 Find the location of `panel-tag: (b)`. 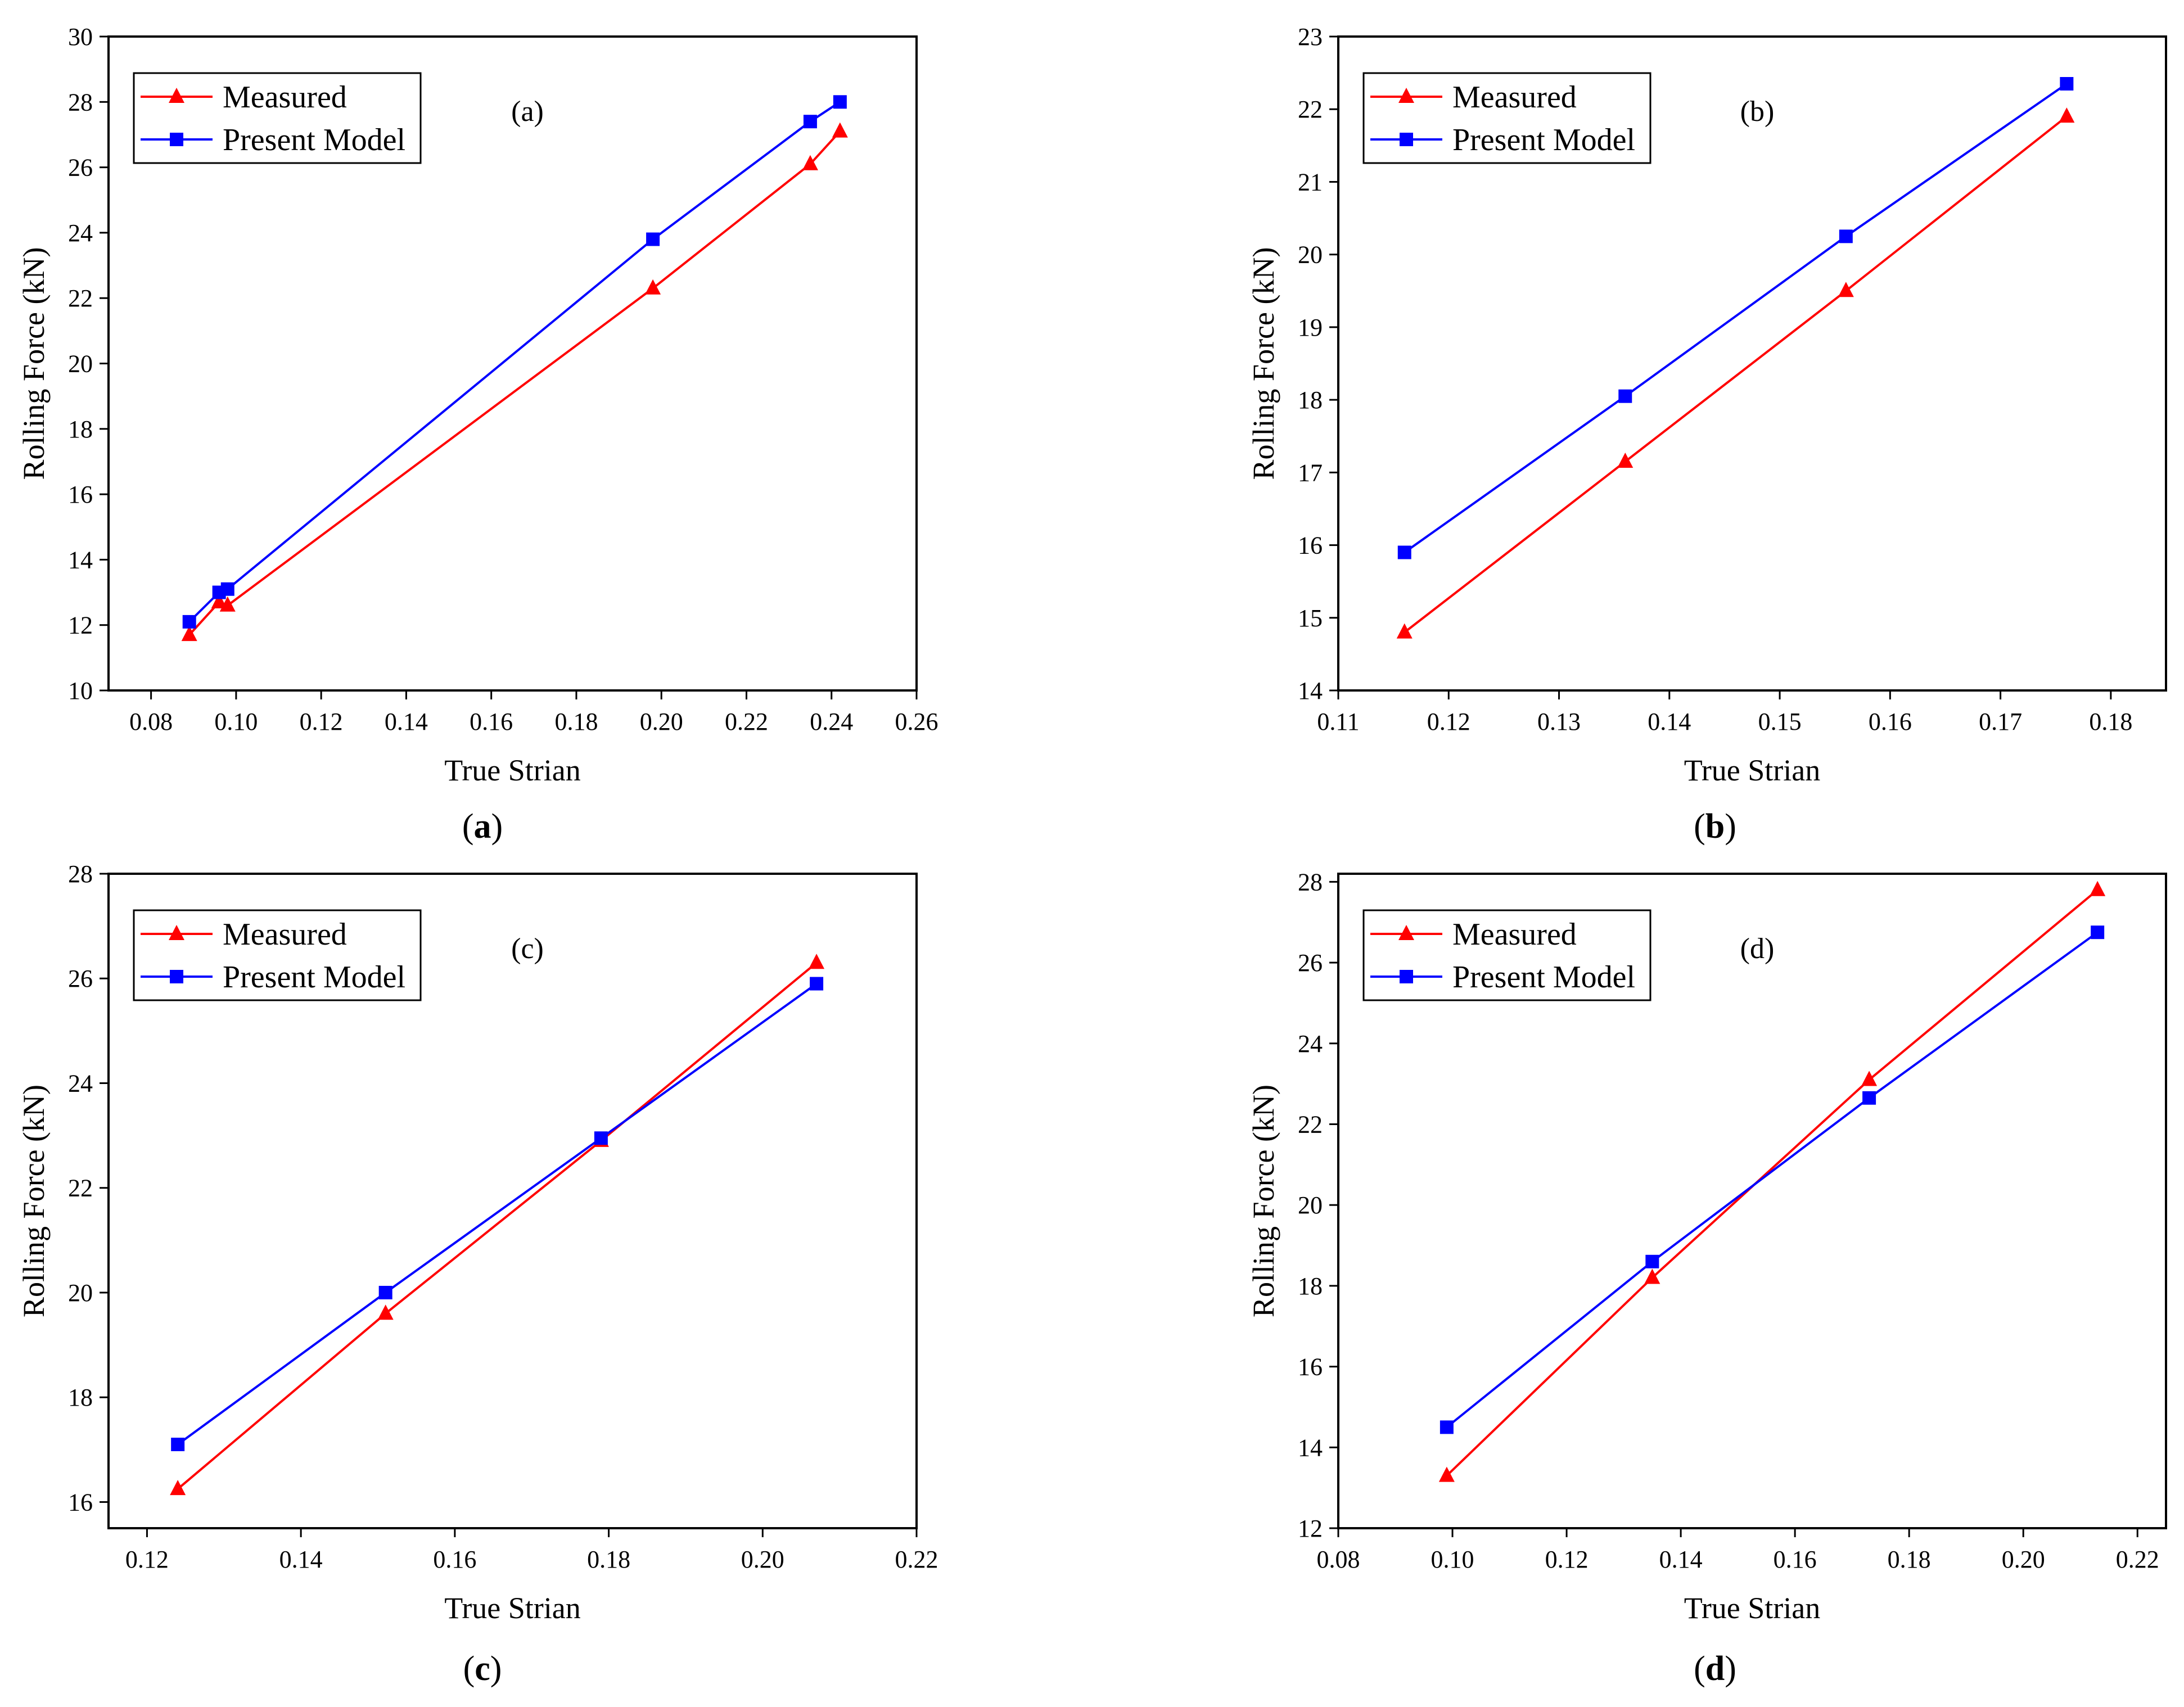

panel-tag: (b) is located at coordinates (1757, 112).